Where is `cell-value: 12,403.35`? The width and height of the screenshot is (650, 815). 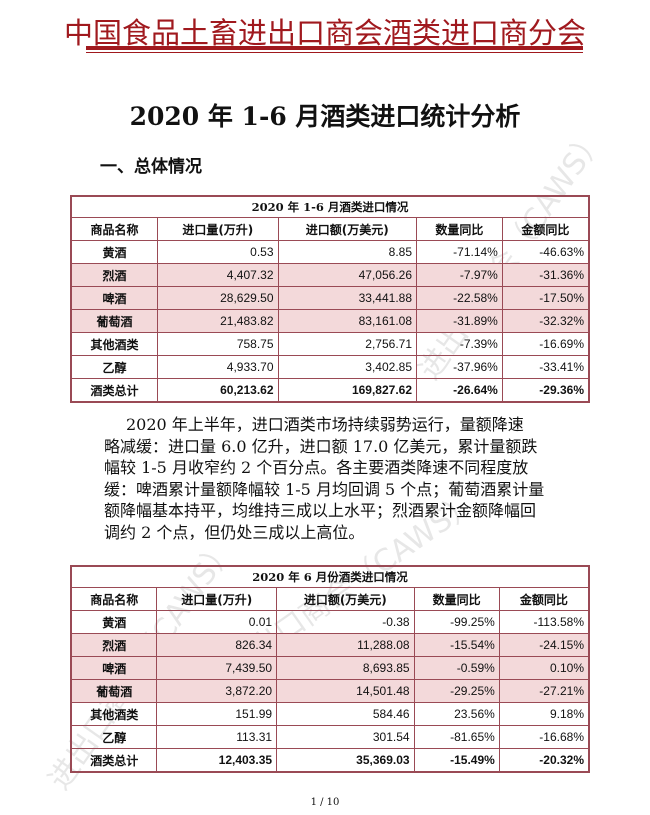 cell-value: 12,403.35 is located at coordinates (217, 760).